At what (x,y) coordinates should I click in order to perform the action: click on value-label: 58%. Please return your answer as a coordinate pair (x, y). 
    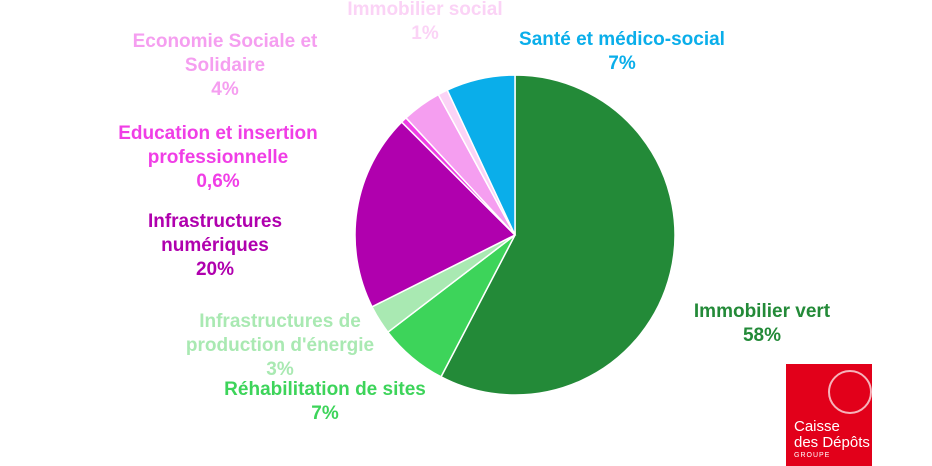
    Looking at the image, I should click on (762, 335).